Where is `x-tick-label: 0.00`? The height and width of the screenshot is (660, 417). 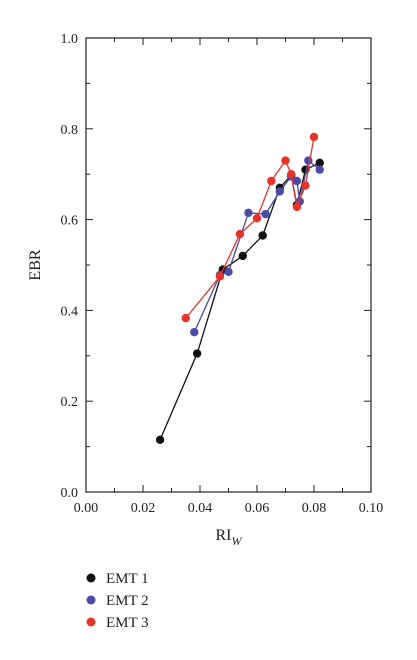
x-tick-label: 0.00 is located at coordinates (86, 508).